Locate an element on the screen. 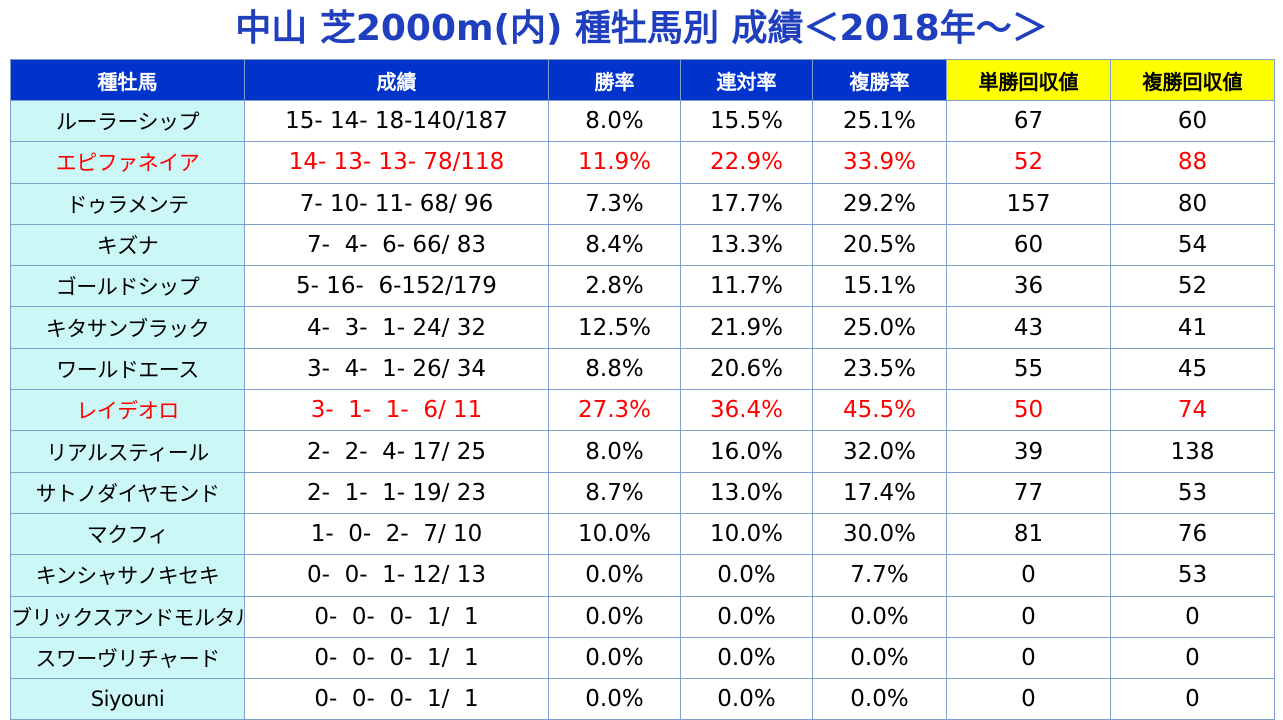 The width and height of the screenshot is (1283, 720). top3-rate-cell: 32.0% is located at coordinates (879, 451).